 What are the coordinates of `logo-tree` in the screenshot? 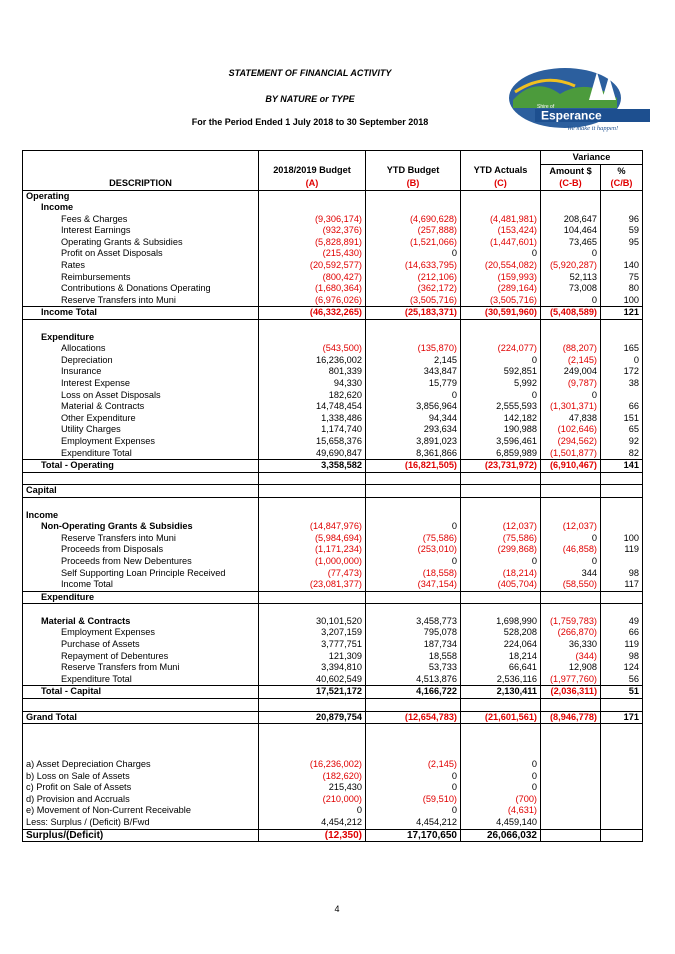 It's located at (597, 86).